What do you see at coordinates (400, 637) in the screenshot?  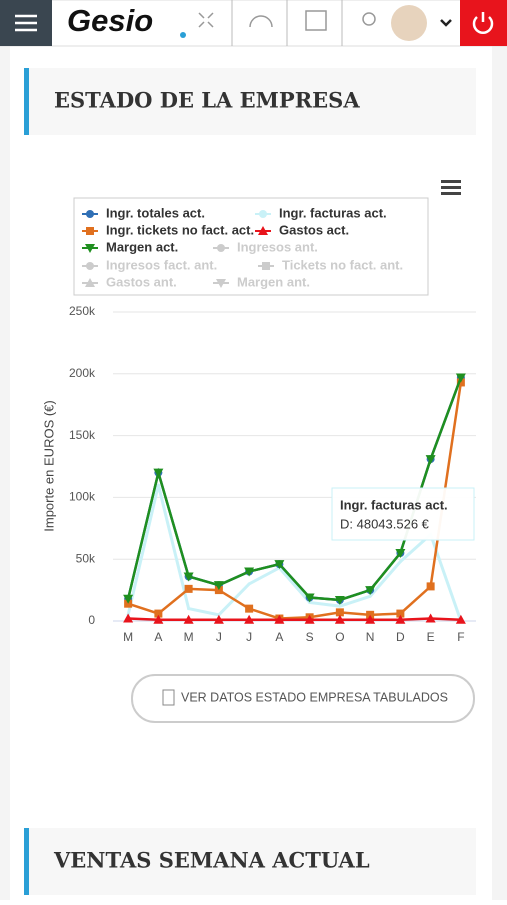 I see `x-tick-label: D` at bounding box center [400, 637].